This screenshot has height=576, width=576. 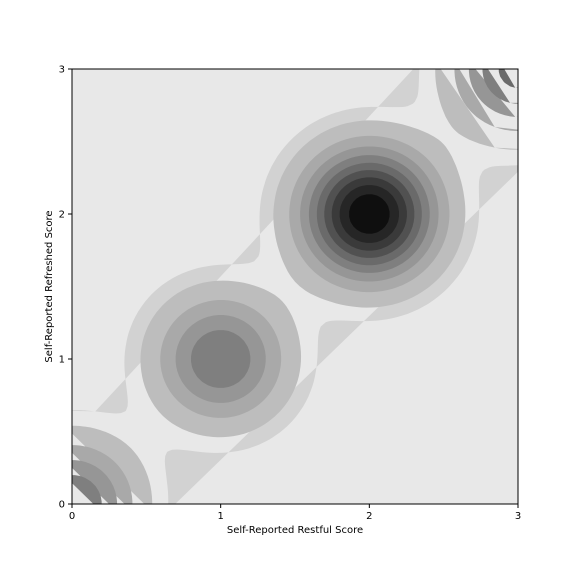 I want to click on x-tick-label: 3, so click(x=518, y=516).